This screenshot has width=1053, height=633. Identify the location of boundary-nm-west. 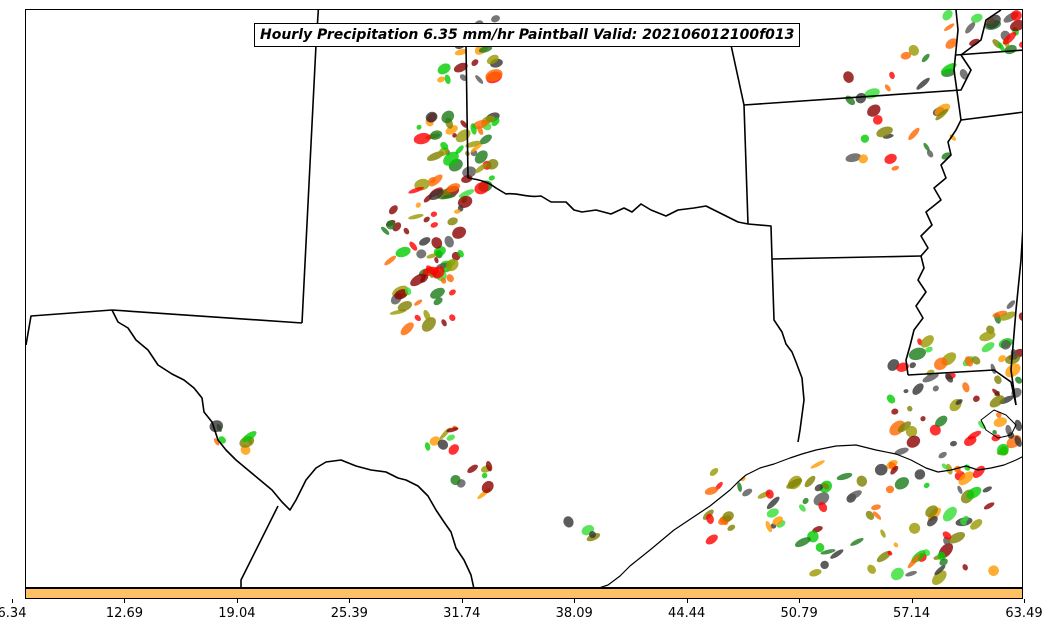
(69, 327).